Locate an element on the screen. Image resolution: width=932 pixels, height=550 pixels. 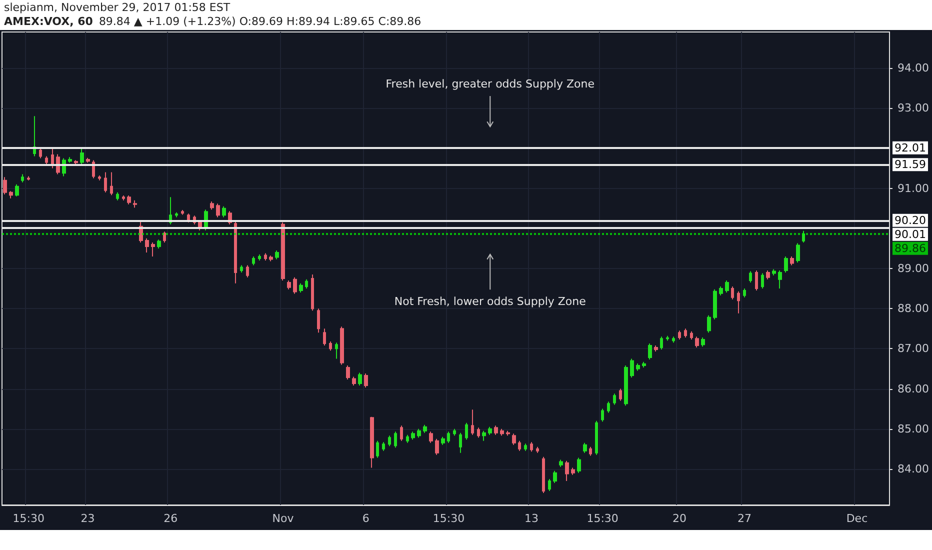
x-tick-label: 15:30 is located at coordinates (602, 518).